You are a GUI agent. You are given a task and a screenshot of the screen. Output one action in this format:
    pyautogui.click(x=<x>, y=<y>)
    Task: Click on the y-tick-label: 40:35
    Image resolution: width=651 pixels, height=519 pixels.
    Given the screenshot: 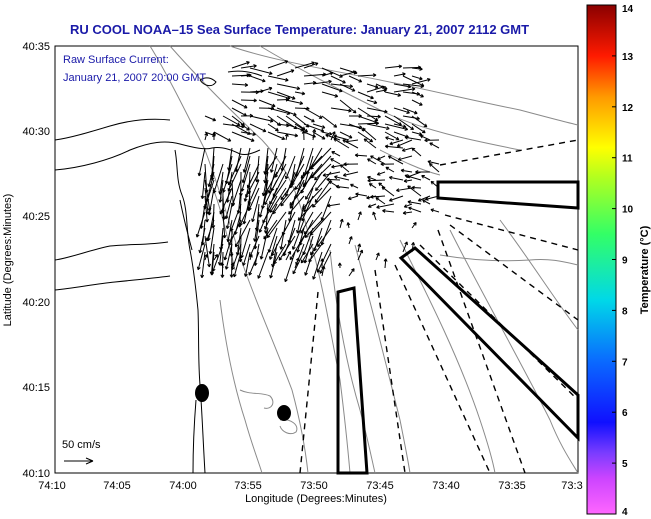 What is the action you would take?
    pyautogui.click(x=36, y=47)
    